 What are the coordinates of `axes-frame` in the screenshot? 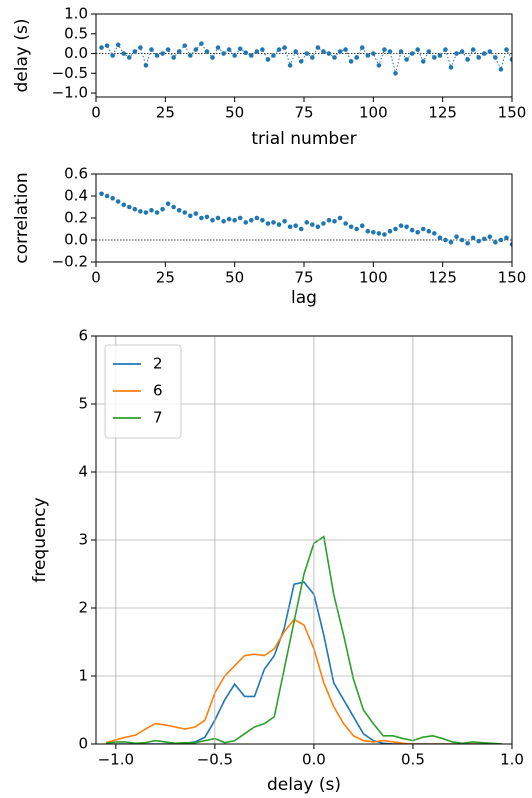 It's located at (304, 55).